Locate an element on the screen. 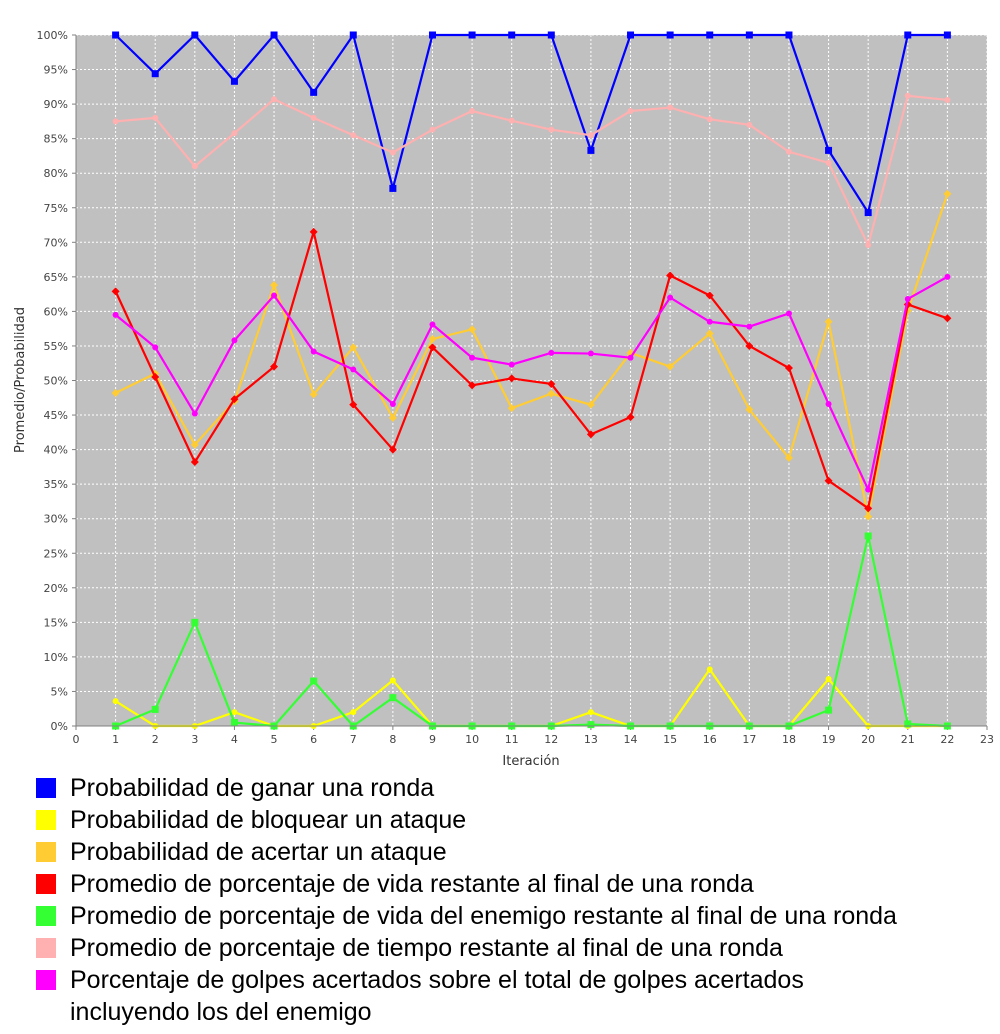 The width and height of the screenshot is (1000, 1034). series-line is located at coordinates (531, 124).